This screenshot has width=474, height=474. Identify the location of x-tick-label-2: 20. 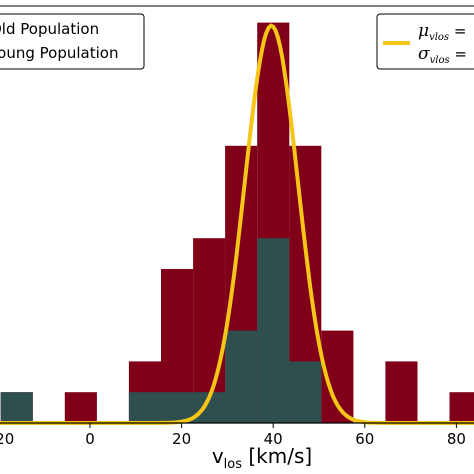
(181, 439).